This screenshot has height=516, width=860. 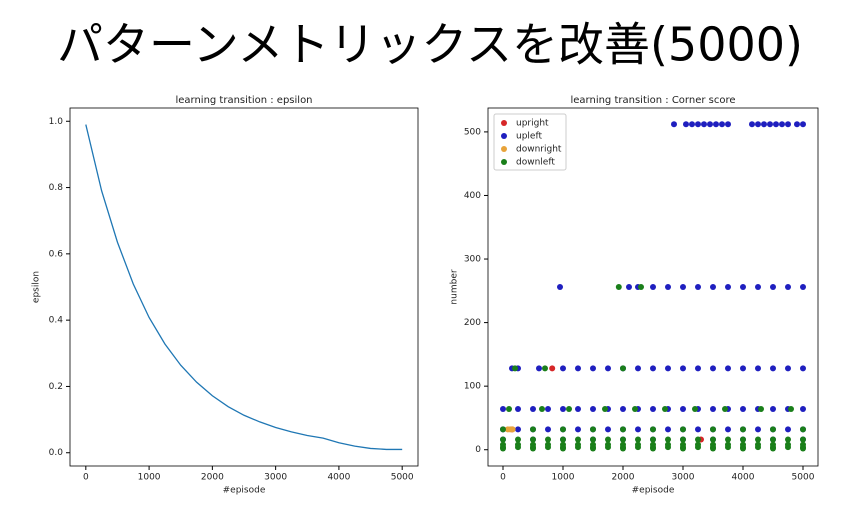 What do you see at coordinates (56, 453) in the screenshot?
I see `y-tick-label: 0.0` at bounding box center [56, 453].